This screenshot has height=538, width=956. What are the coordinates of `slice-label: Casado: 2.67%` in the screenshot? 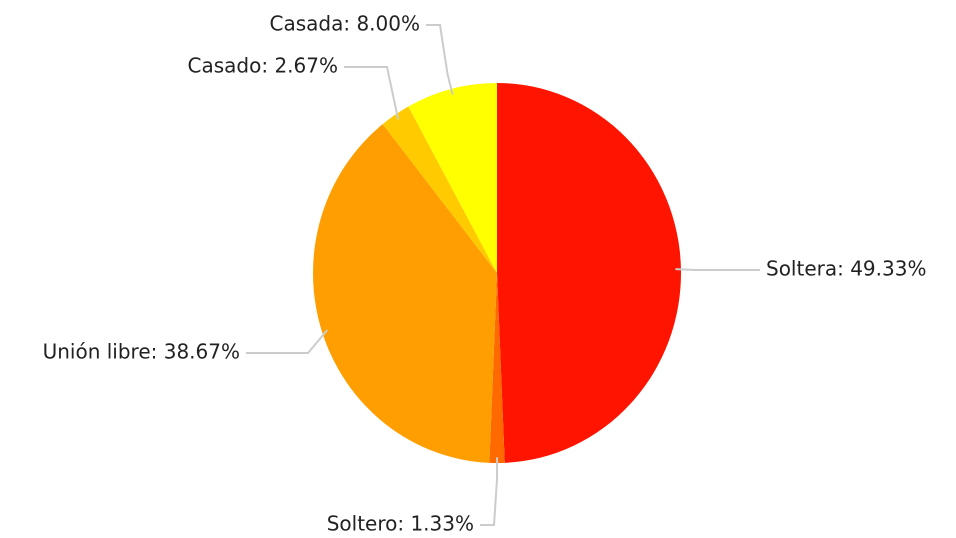 It's located at (263, 66).